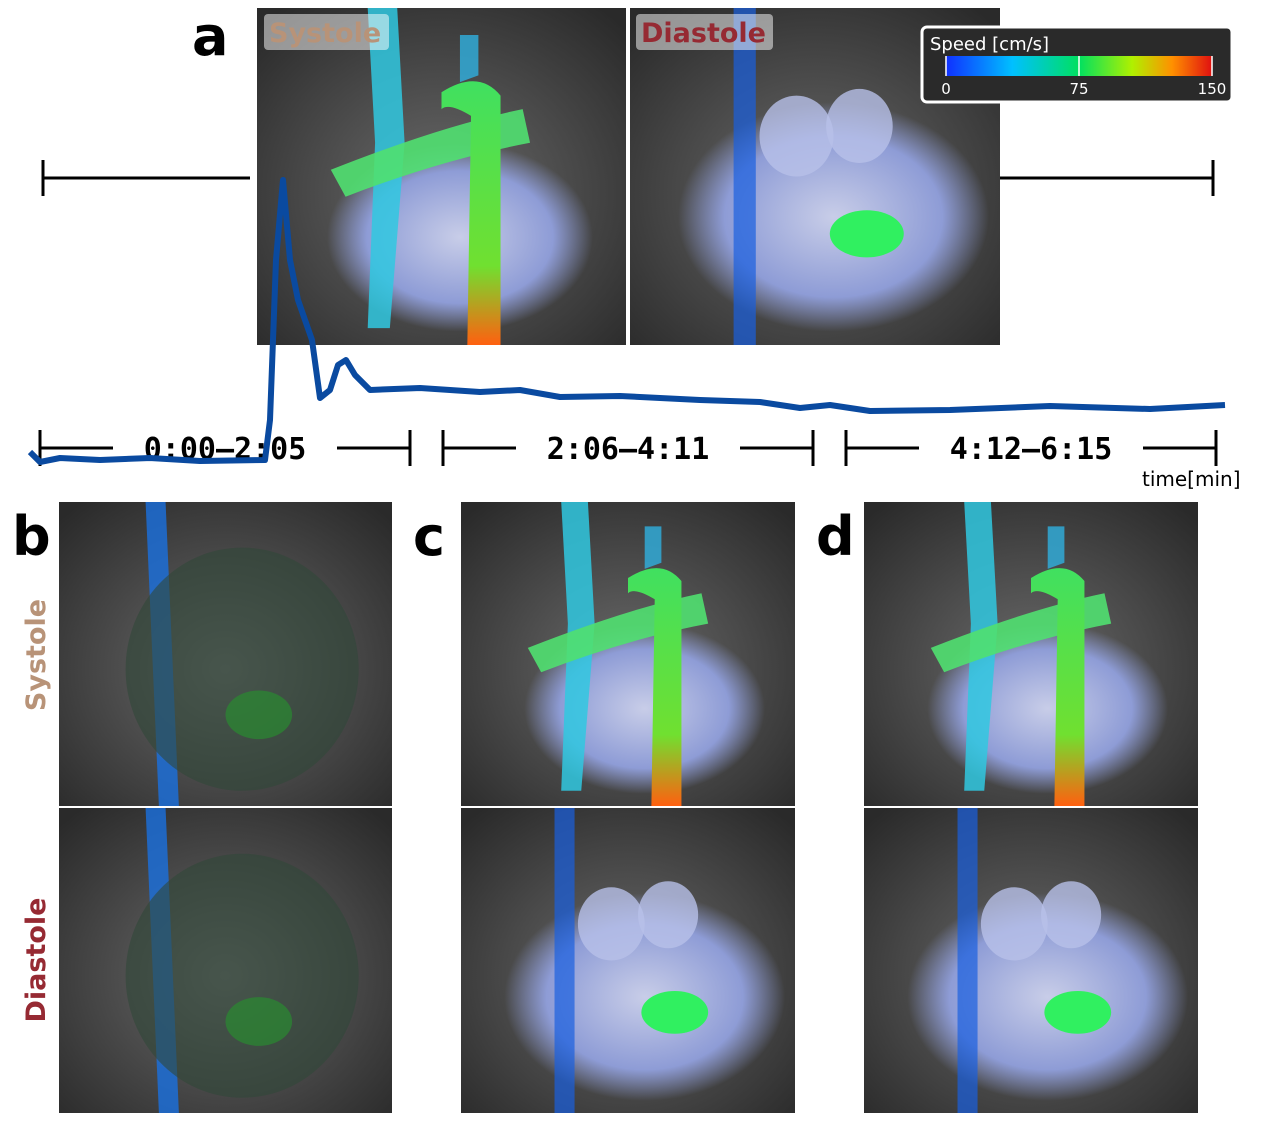 The image size is (1267, 1122). What do you see at coordinates (1212, 89) in the screenshot?
I see `colorbar-tick-label: 150` at bounding box center [1212, 89].